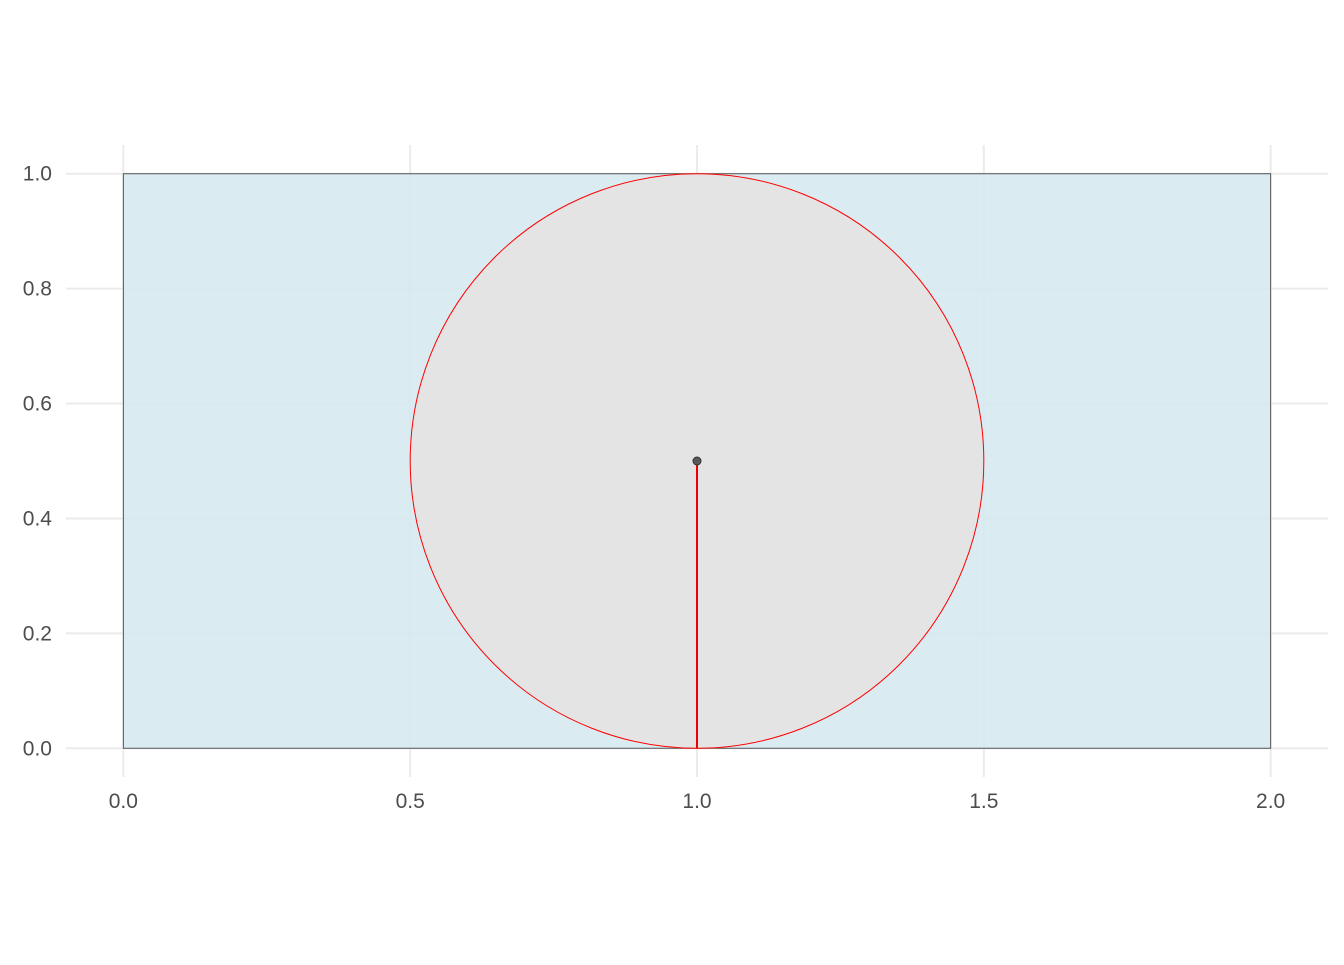  Describe the element at coordinates (123, 801) in the screenshot. I see `x-tick-label: 0.0` at that location.